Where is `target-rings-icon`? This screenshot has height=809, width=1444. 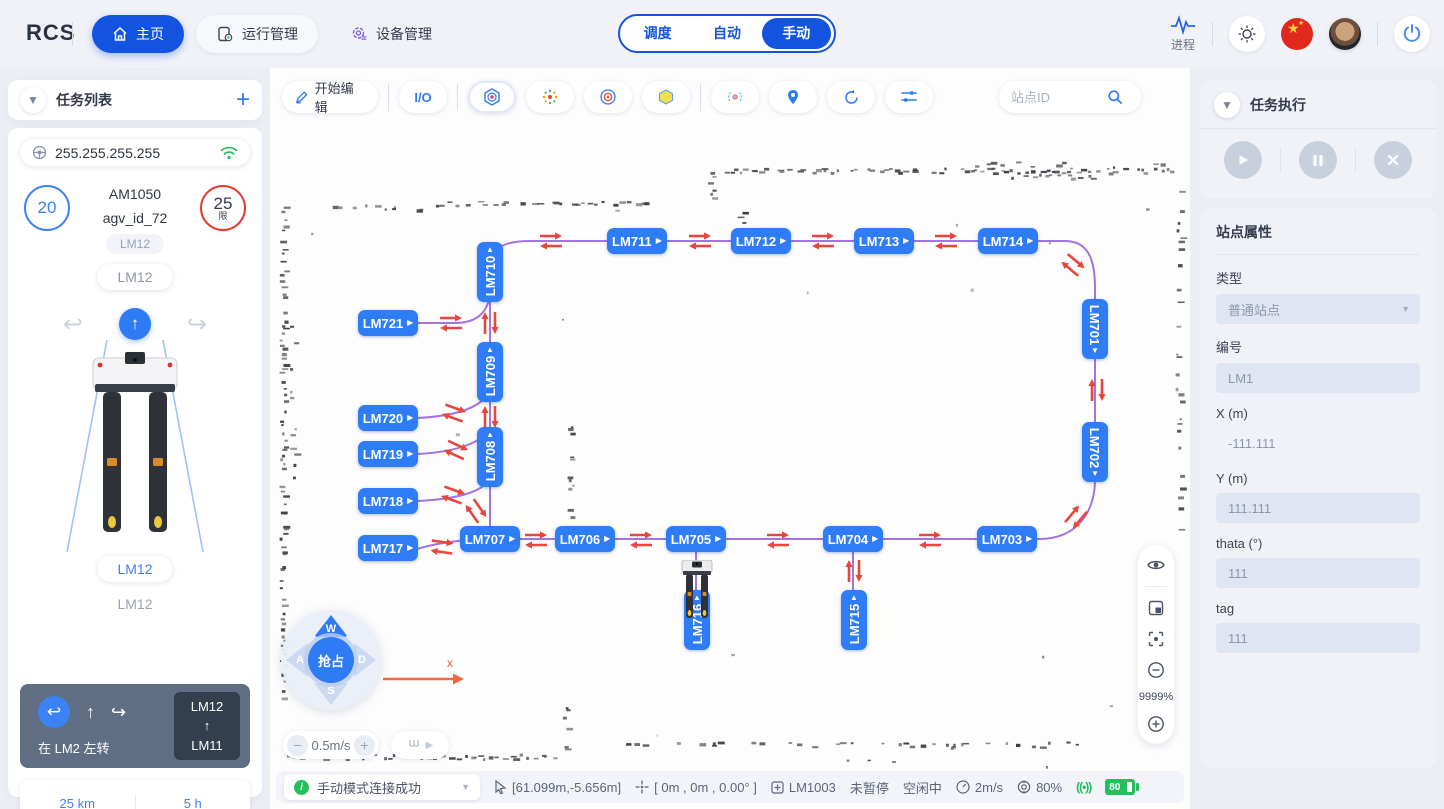 target-rings-icon is located at coordinates (608, 97).